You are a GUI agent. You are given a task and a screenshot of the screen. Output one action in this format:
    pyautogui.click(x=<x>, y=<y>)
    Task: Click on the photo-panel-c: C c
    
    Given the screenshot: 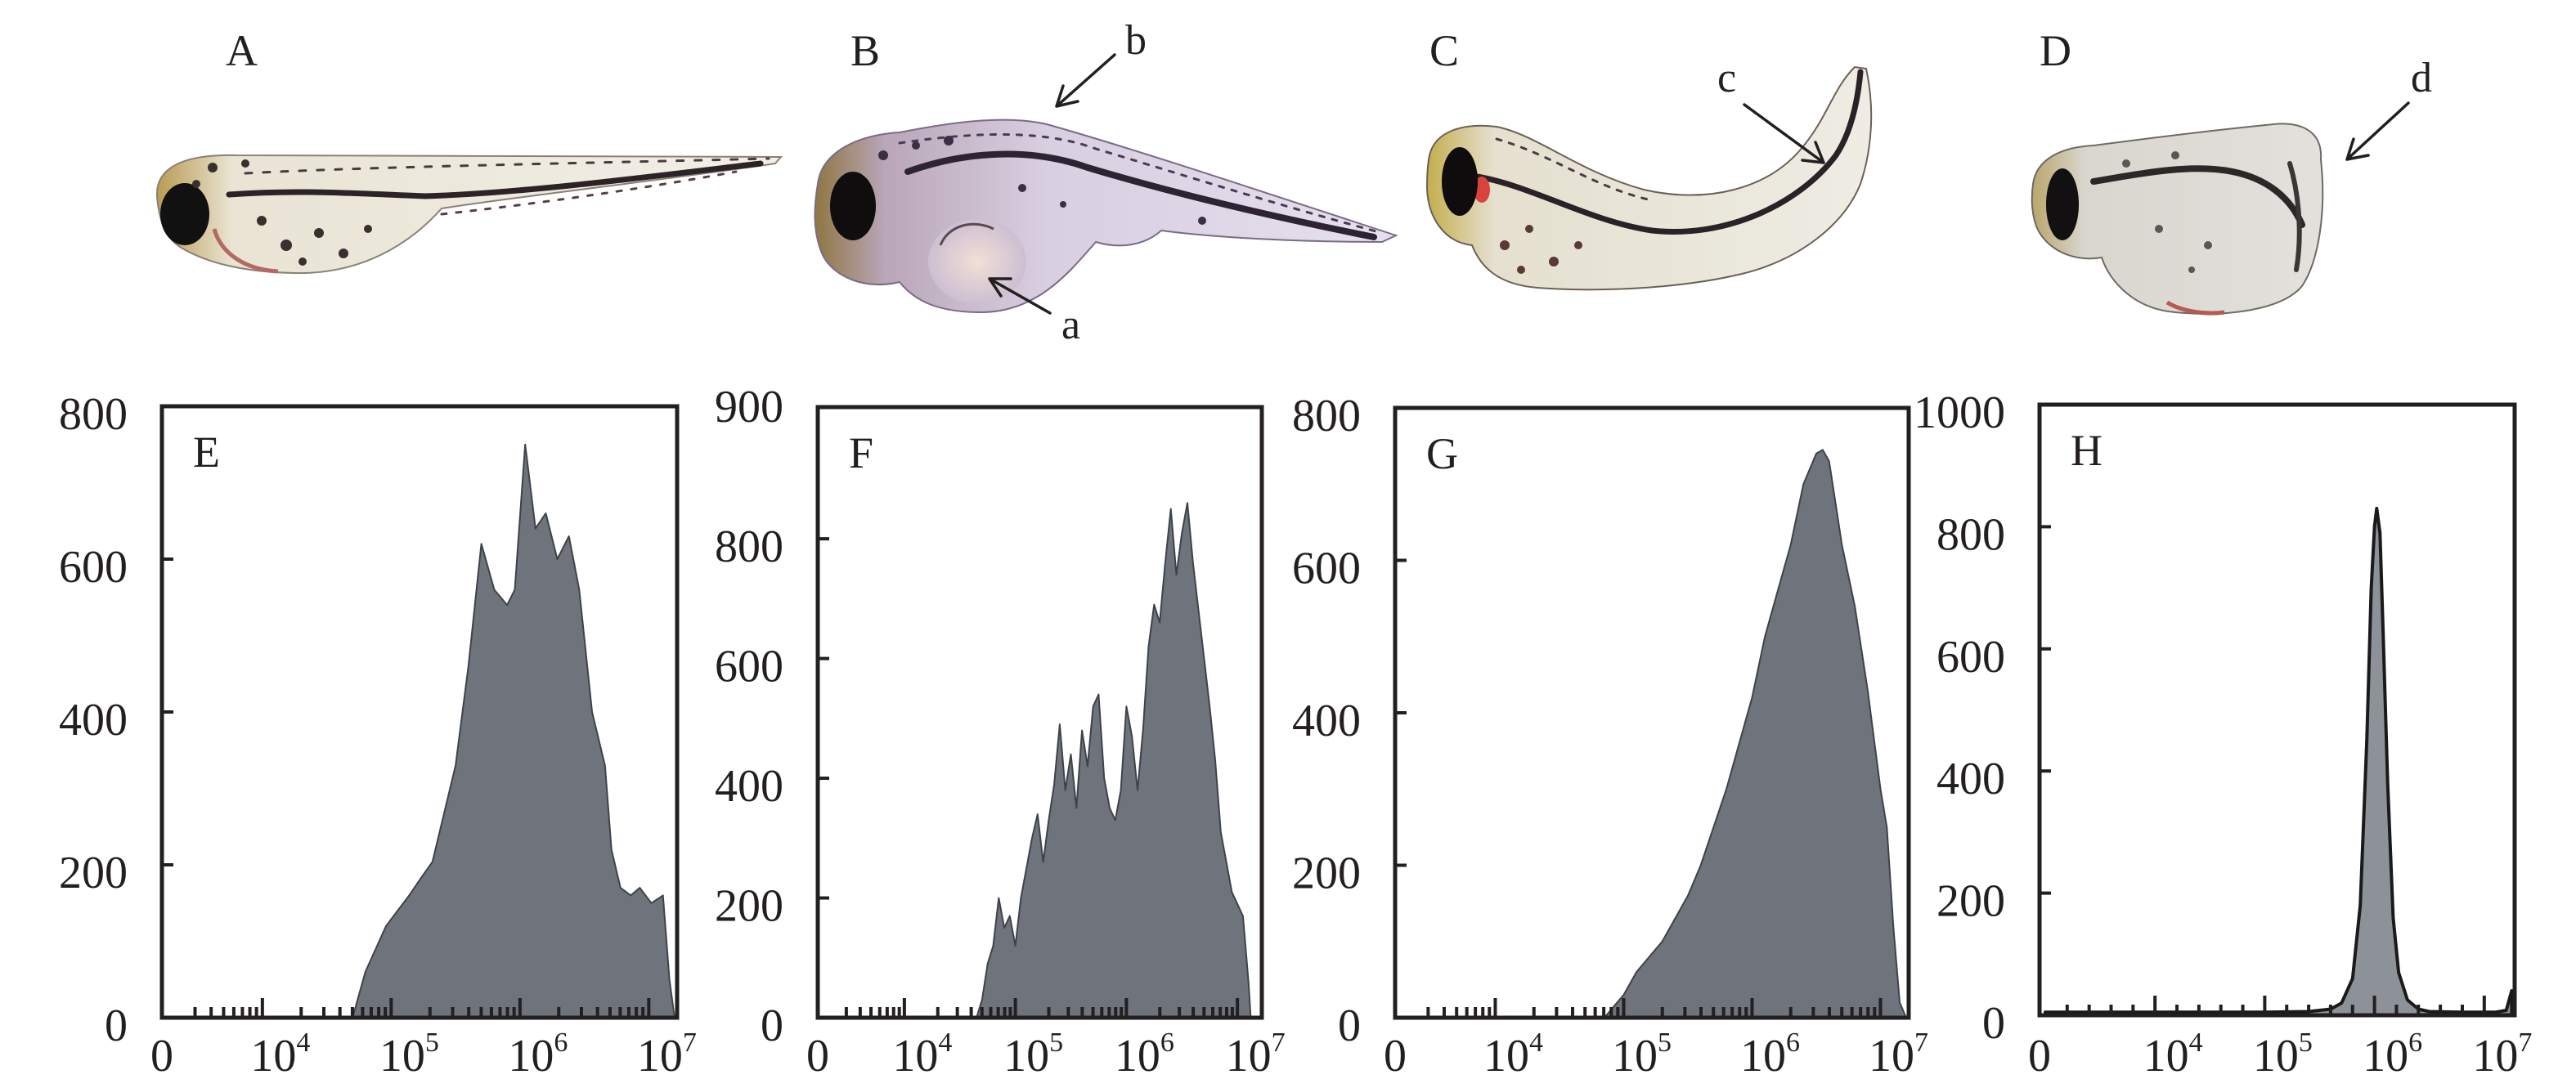 What is the action you would take?
    pyautogui.click(x=1649, y=158)
    